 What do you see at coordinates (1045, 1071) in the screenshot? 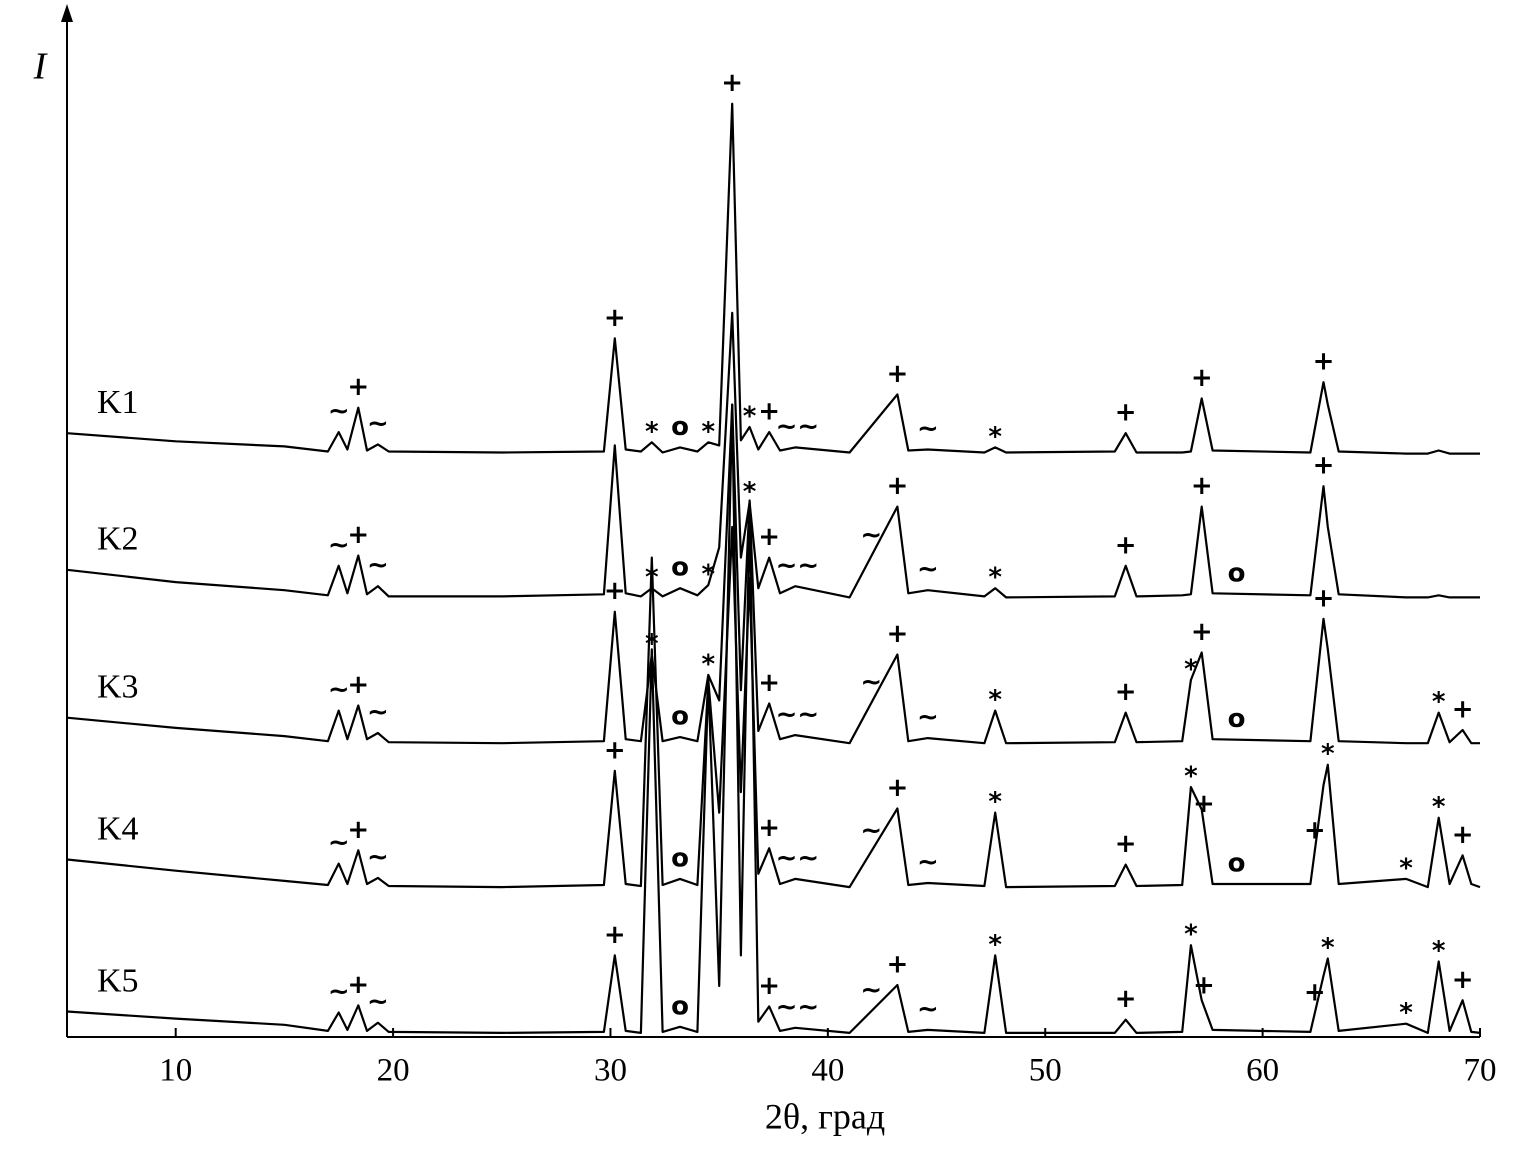
I see `x-tick-label: 50` at bounding box center [1045, 1071].